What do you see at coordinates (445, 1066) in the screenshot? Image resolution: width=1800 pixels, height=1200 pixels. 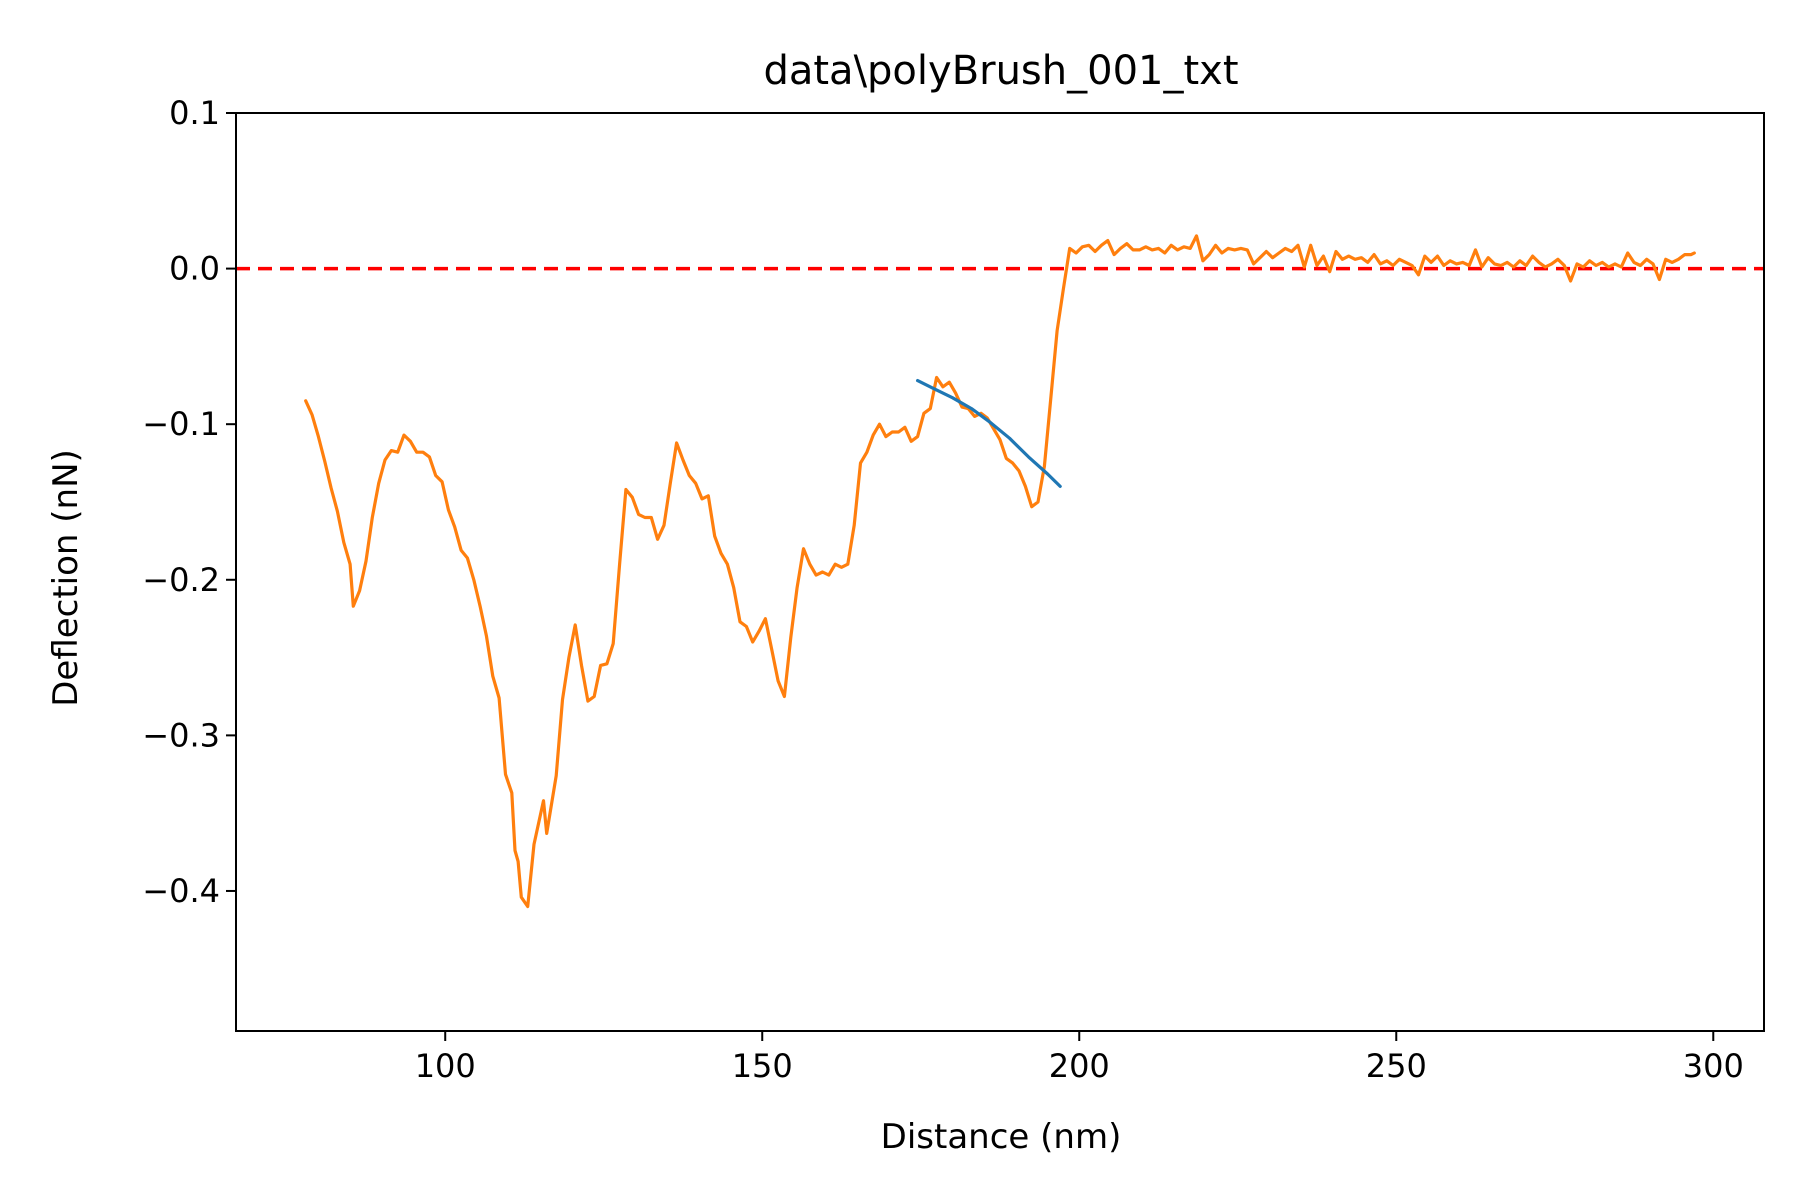 I see `x-tick-label: 100` at bounding box center [445, 1066].